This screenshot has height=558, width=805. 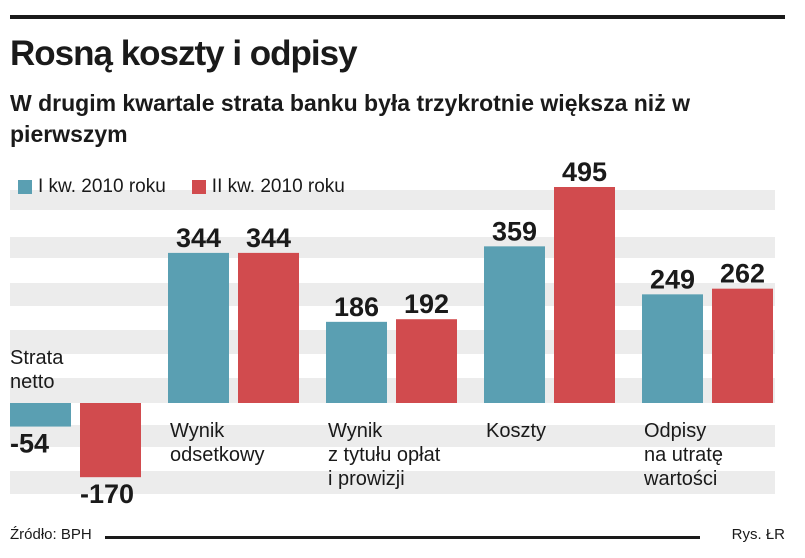 What do you see at coordinates (197, 431) in the screenshot?
I see `category-label-2-line-1: Wynik` at bounding box center [197, 431].